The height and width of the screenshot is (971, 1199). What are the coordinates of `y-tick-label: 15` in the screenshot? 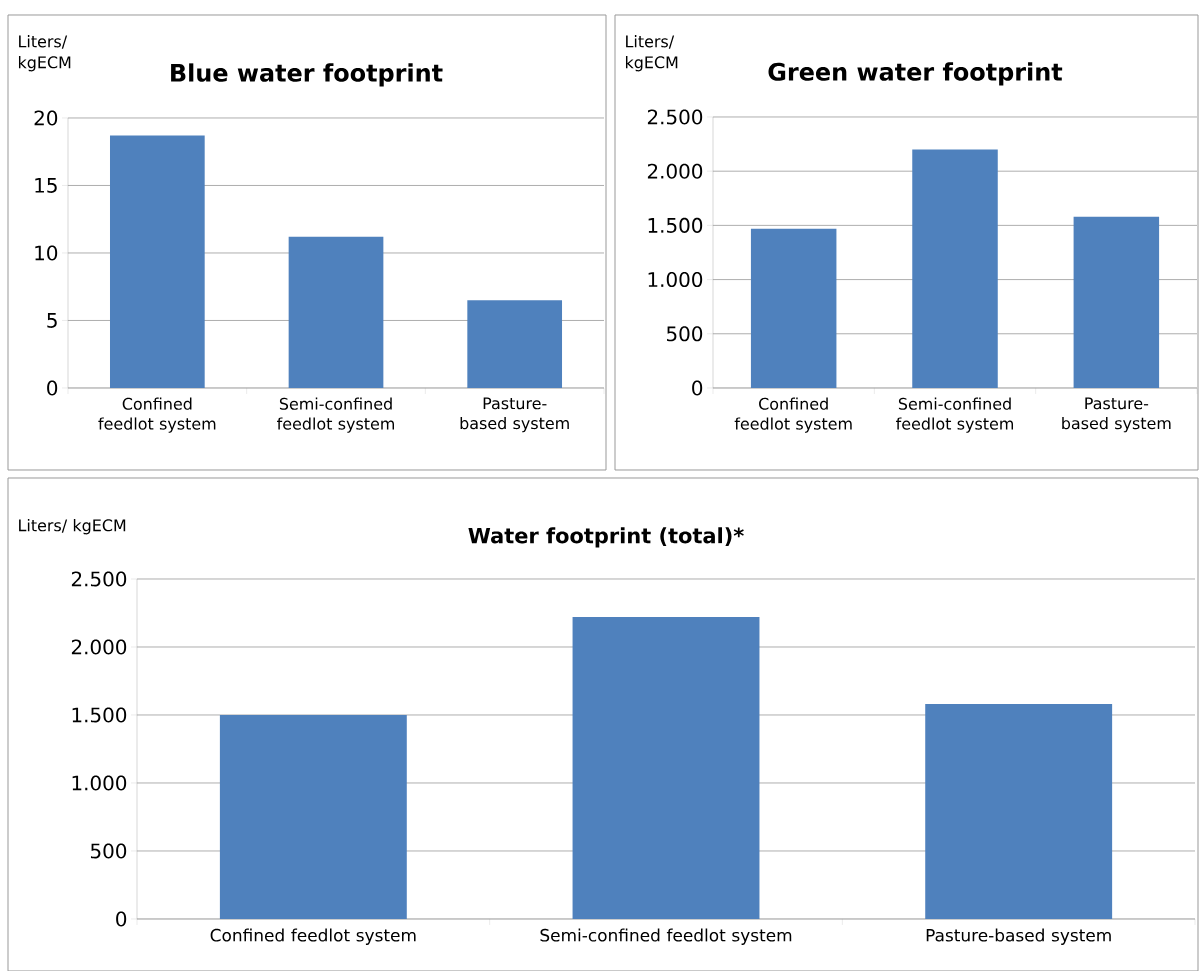 It's located at (46, 185).